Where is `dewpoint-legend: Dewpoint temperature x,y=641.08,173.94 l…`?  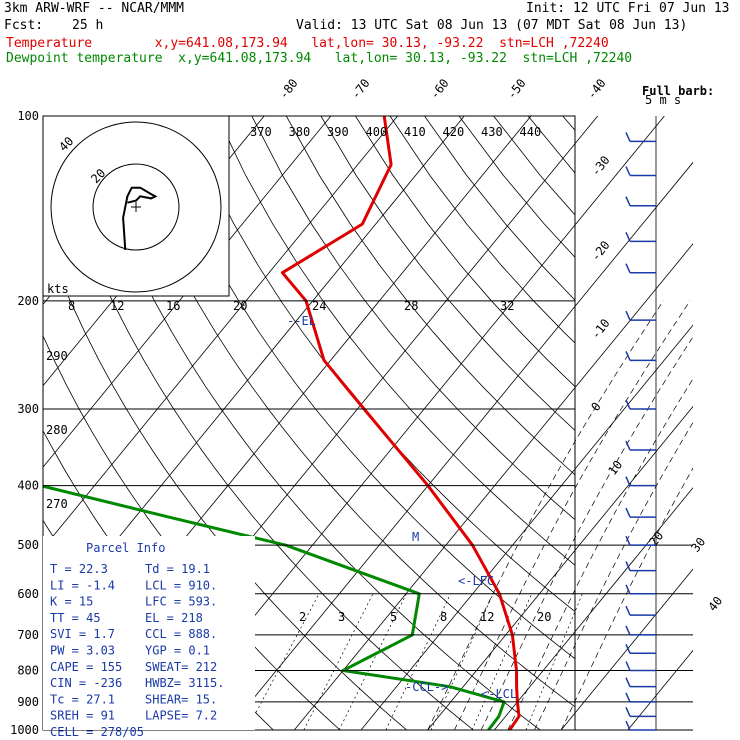 dewpoint-legend: Dewpoint temperature x,y=641.08,173.94 l… is located at coordinates (319, 58).